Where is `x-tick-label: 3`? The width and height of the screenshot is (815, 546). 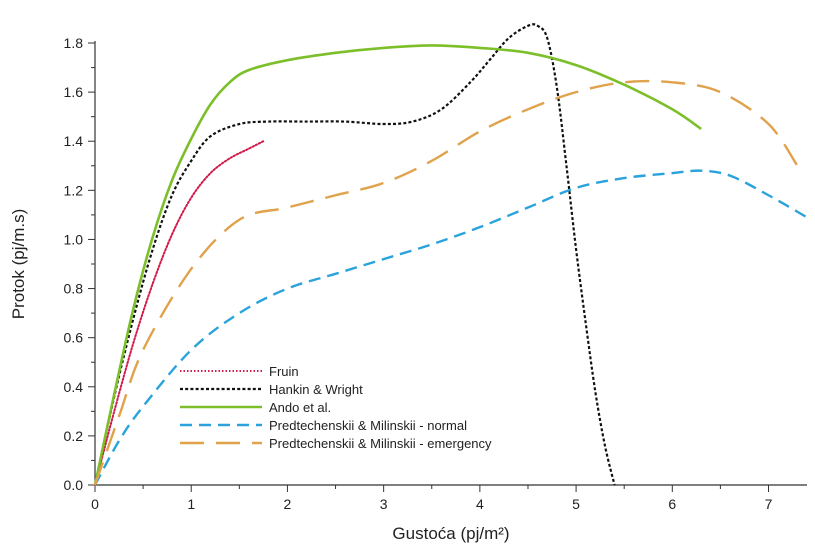 x-tick-label: 3 is located at coordinates (384, 504).